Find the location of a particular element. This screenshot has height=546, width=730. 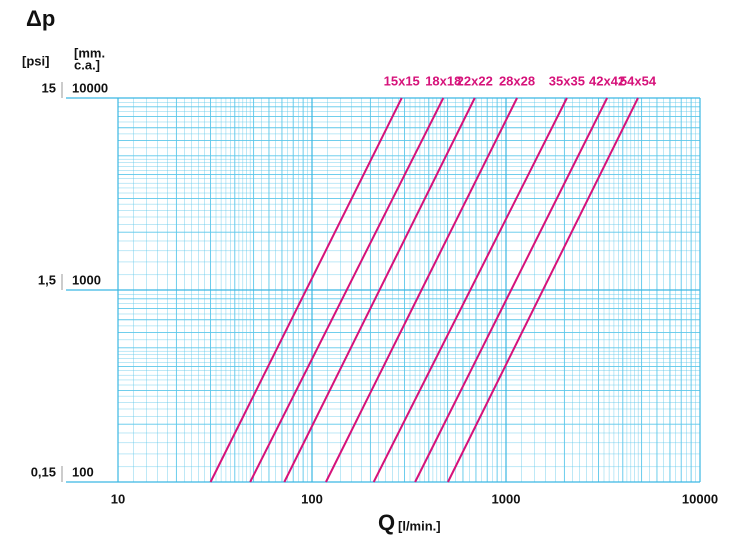

y2-tick-label: 0,15 is located at coordinates (43, 471).